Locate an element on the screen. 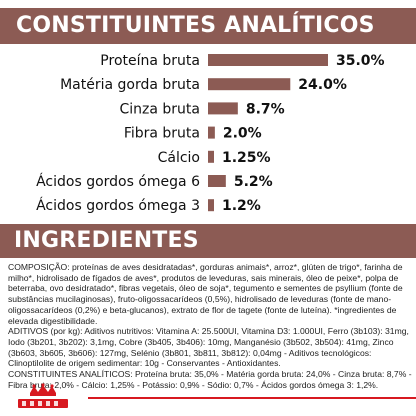 This screenshot has height=416, width=416. data-label: 8.7% is located at coordinates (265, 109).